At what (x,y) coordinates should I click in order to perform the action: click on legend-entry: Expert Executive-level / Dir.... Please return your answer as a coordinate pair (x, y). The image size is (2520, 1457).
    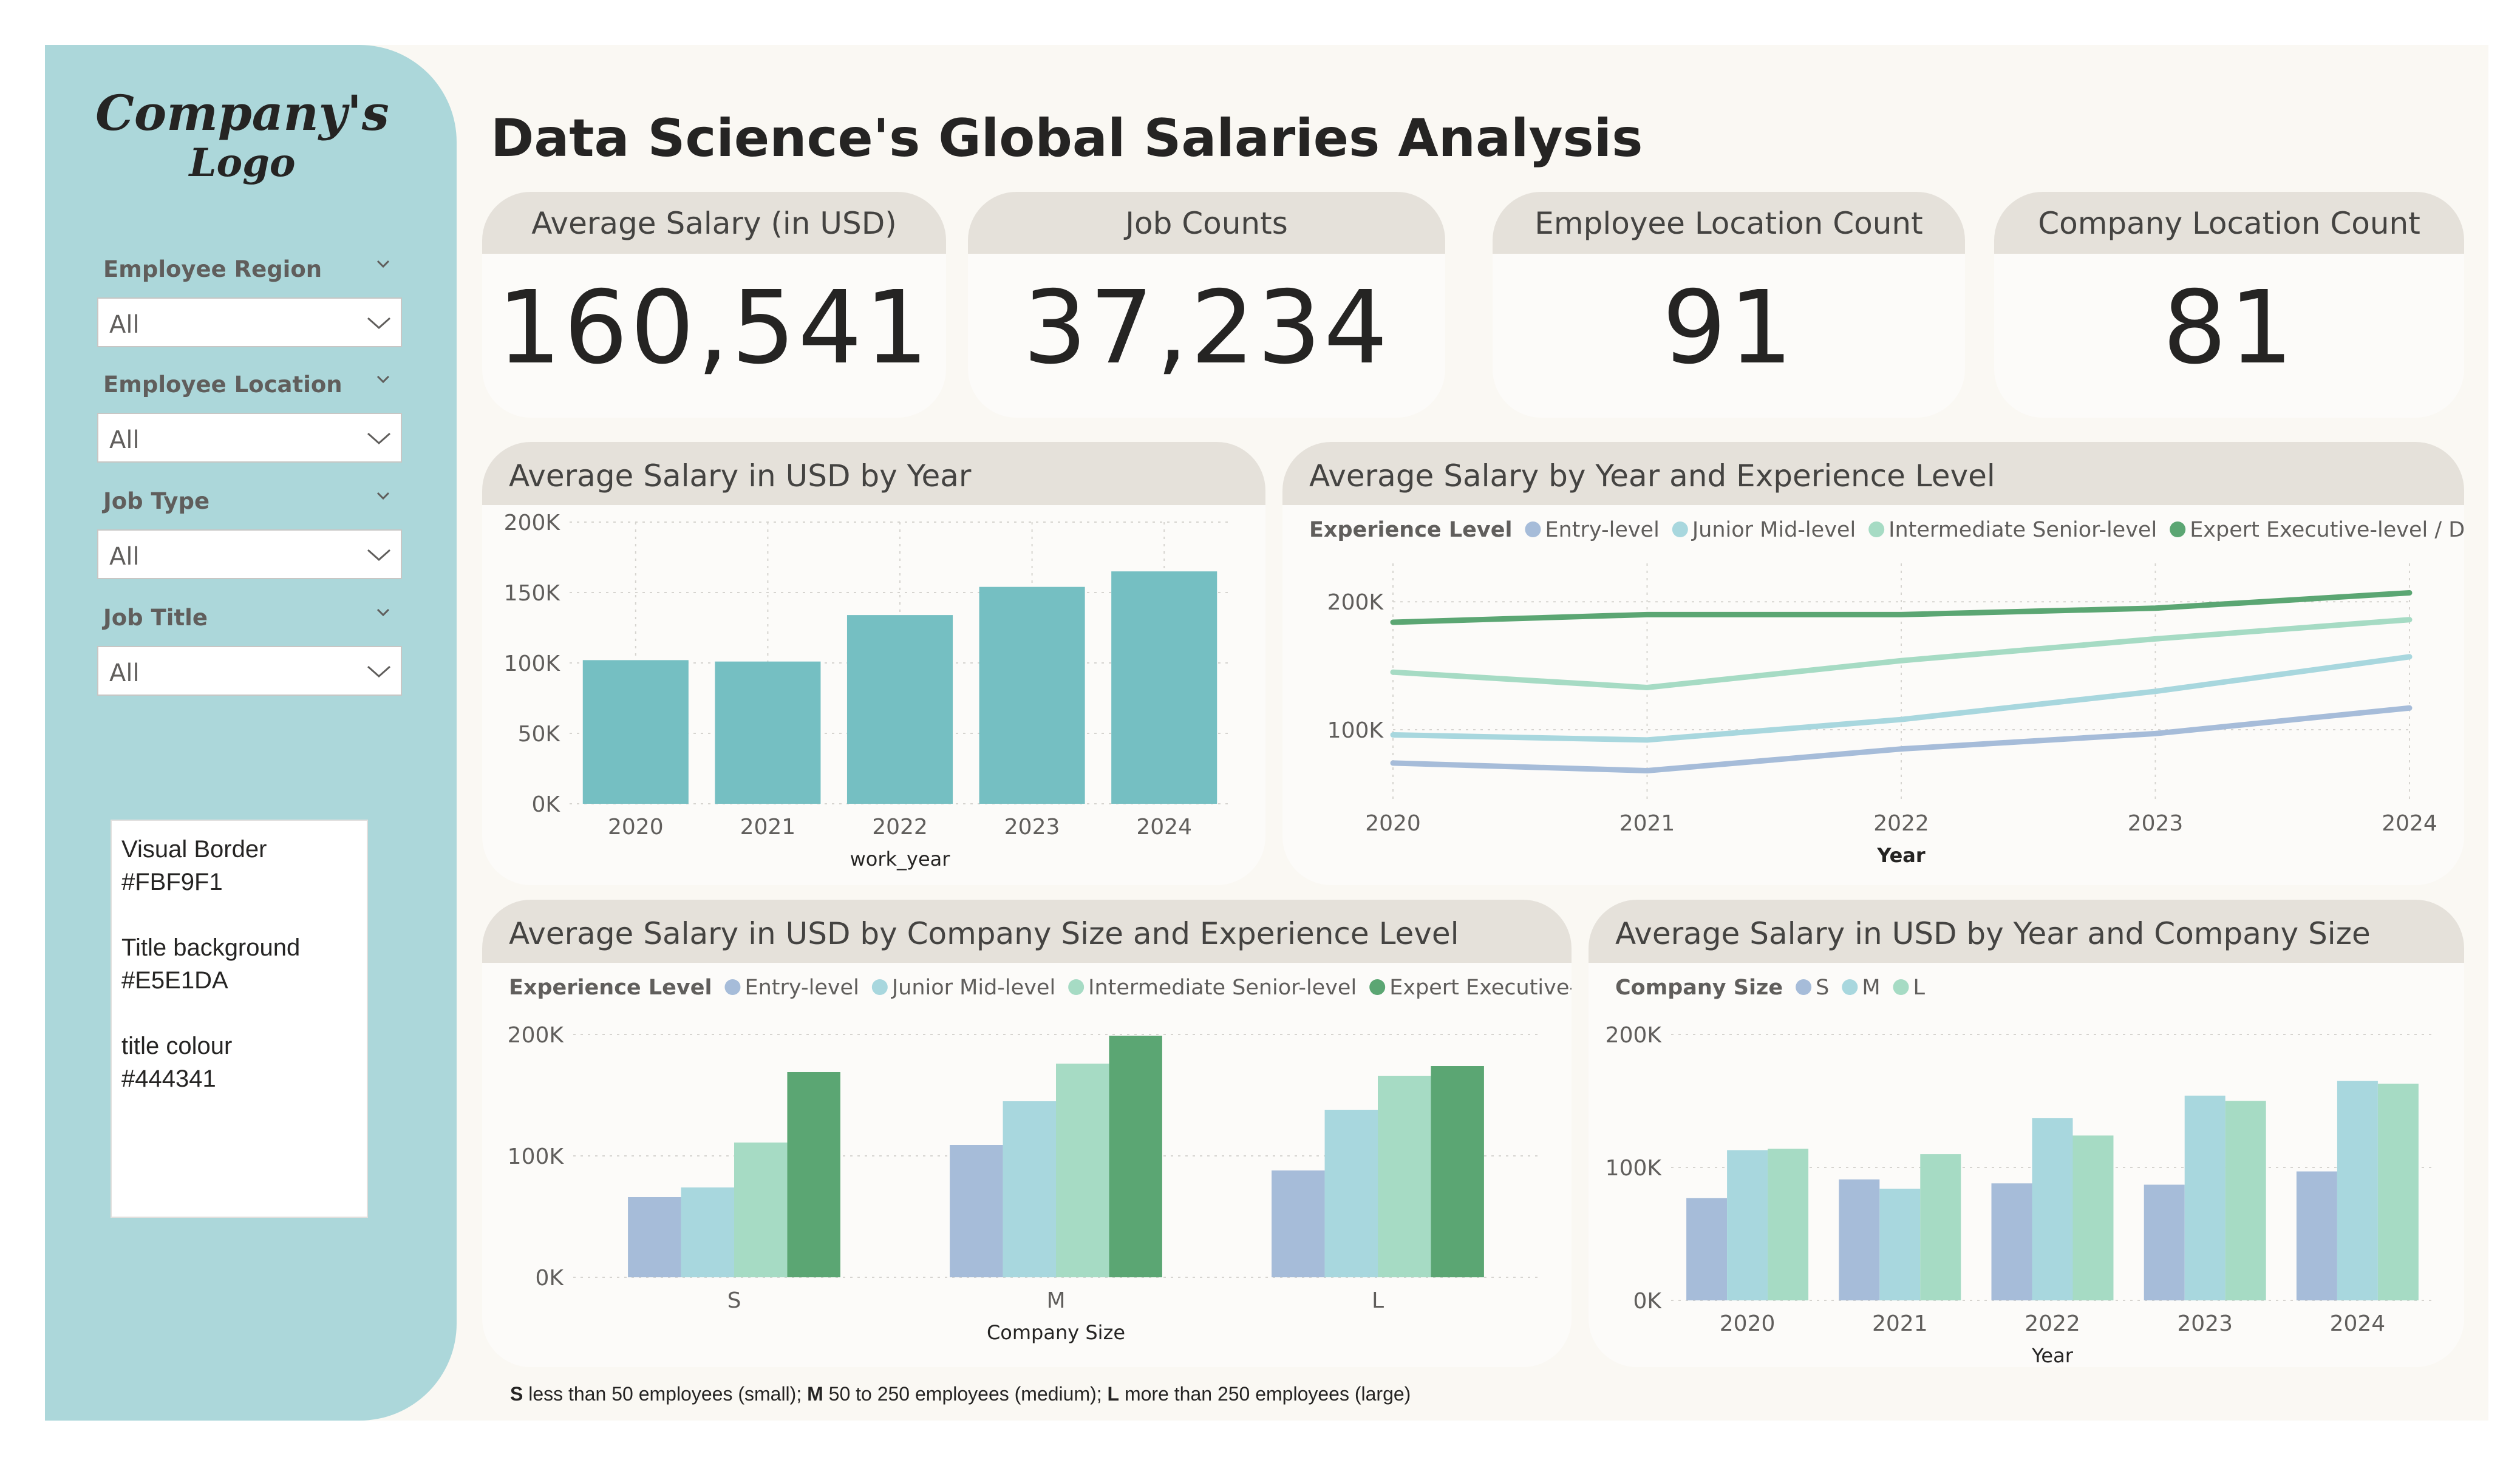
    Looking at the image, I should click on (2327, 530).